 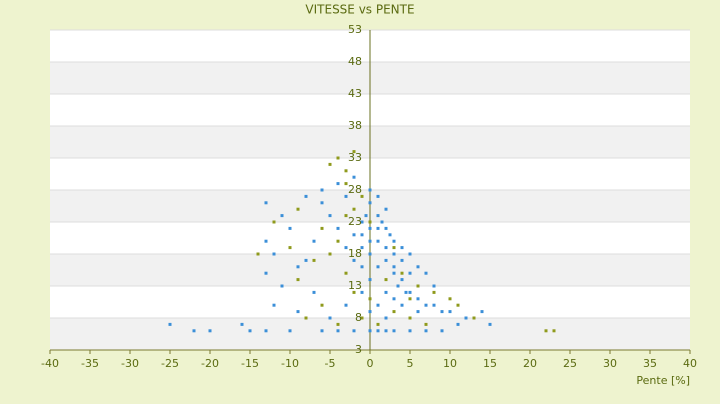 I want to click on x-tick-label: -5, so click(x=330, y=363).